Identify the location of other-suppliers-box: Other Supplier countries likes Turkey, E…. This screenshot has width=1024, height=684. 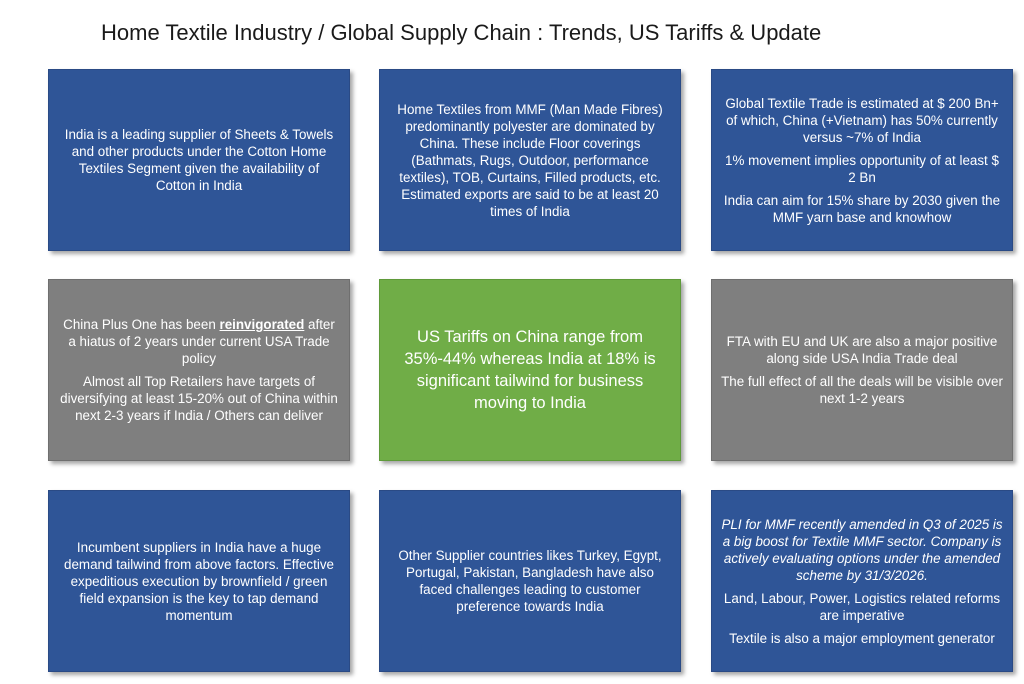
(530, 581).